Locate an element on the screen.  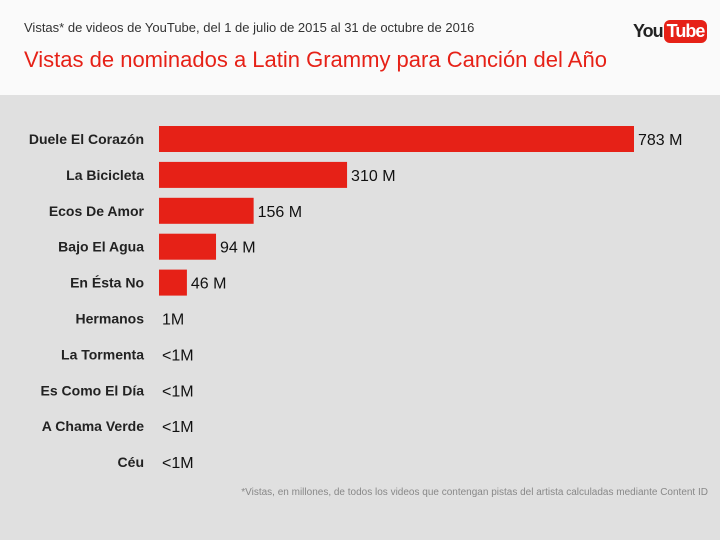
data-label: 94 M is located at coordinates (238, 248).